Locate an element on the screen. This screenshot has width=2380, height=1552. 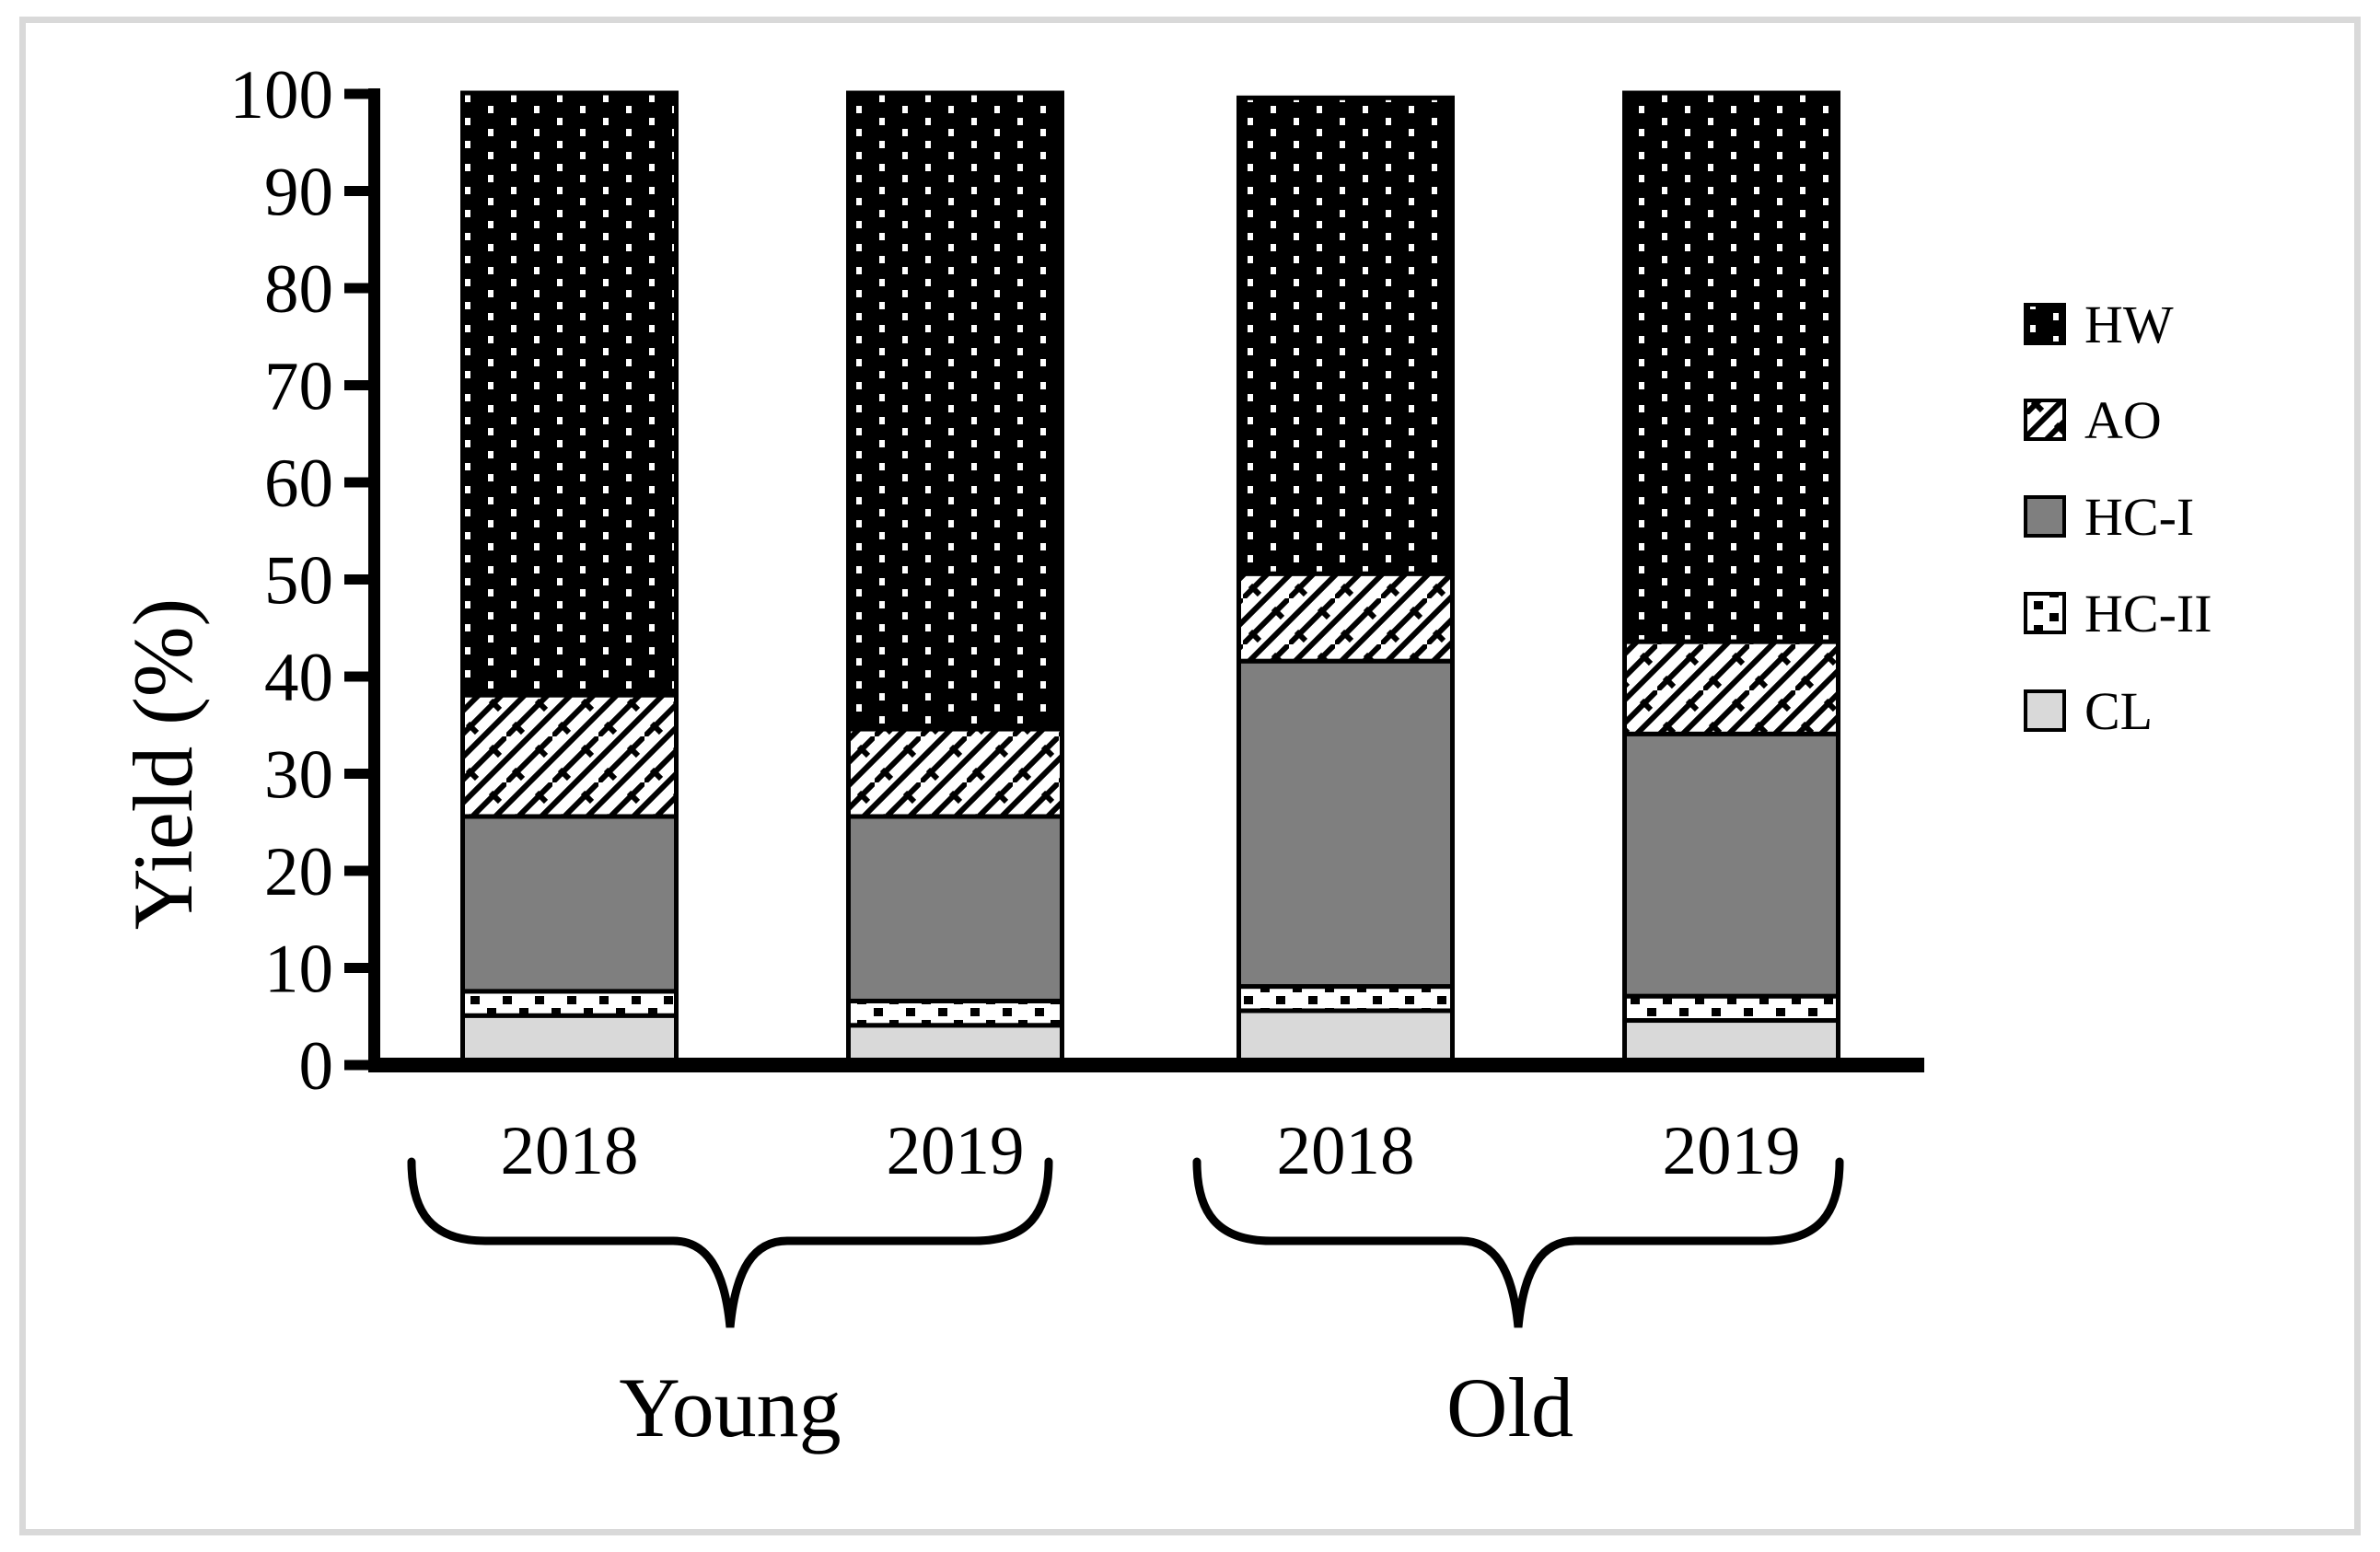
x-axis-line is located at coordinates (1146, 1065).